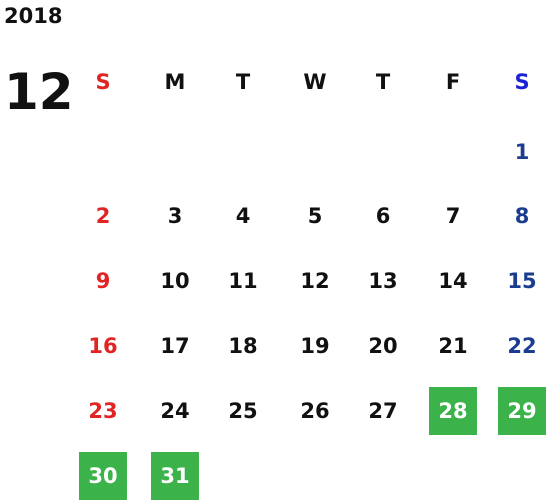 The width and height of the screenshot is (548, 503). What do you see at coordinates (243, 216) in the screenshot?
I see `day: 4` at bounding box center [243, 216].